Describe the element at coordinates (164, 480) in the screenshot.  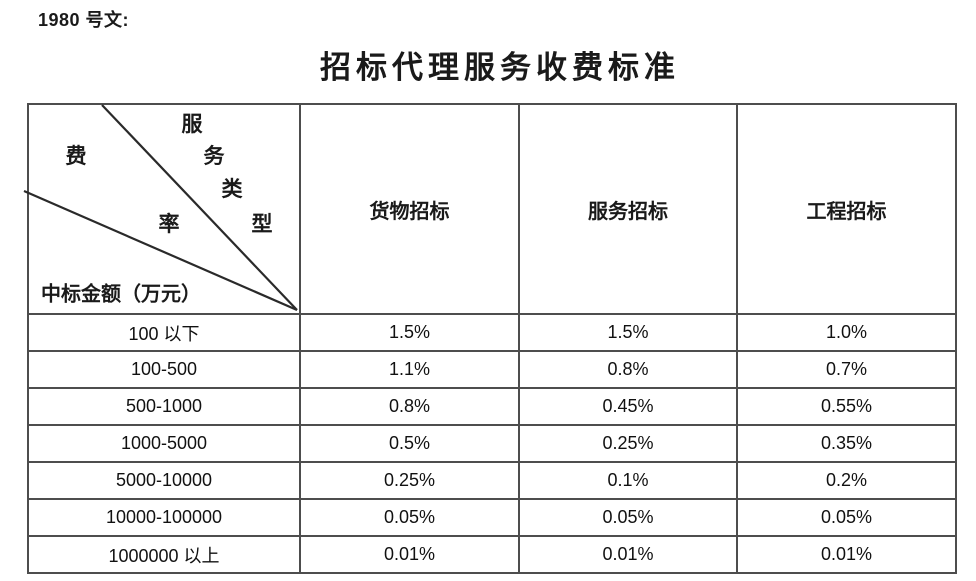
I see `row-range-label: 5000-10000` at that location.